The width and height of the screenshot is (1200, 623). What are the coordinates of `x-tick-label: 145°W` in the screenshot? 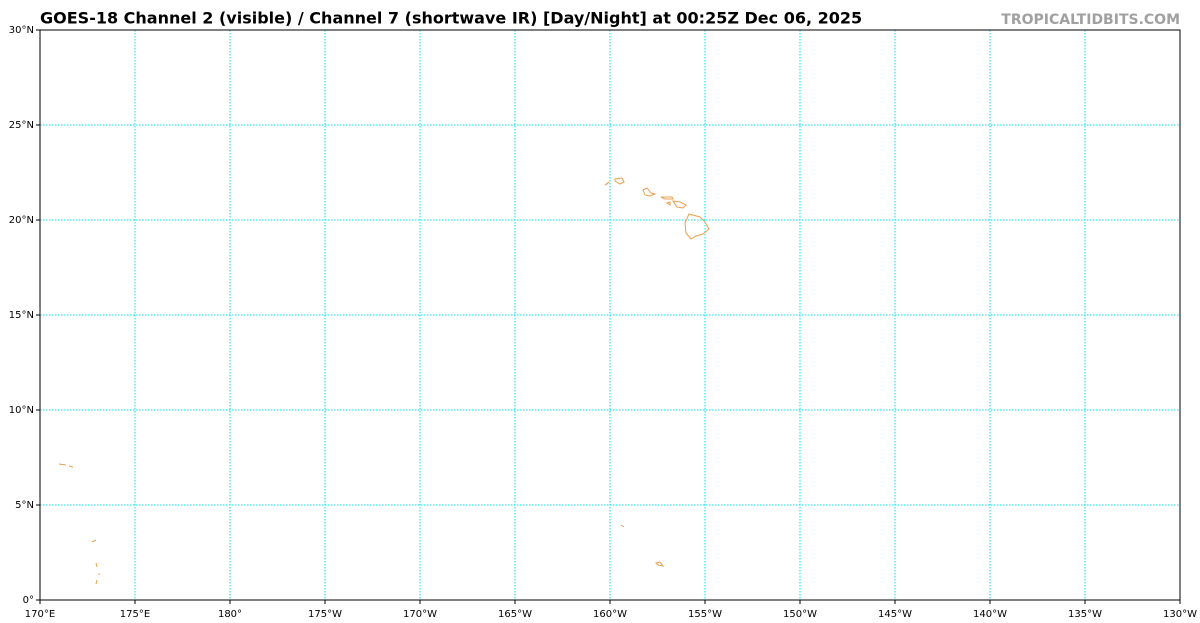 It's located at (895, 614).